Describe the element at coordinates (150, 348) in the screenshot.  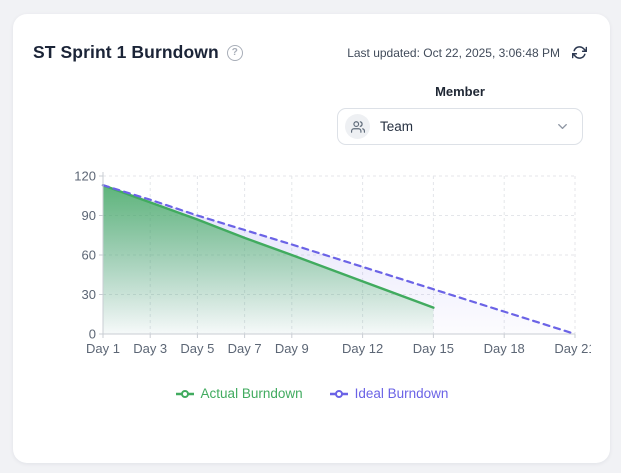
I see `svg-text: Day 3` at that location.